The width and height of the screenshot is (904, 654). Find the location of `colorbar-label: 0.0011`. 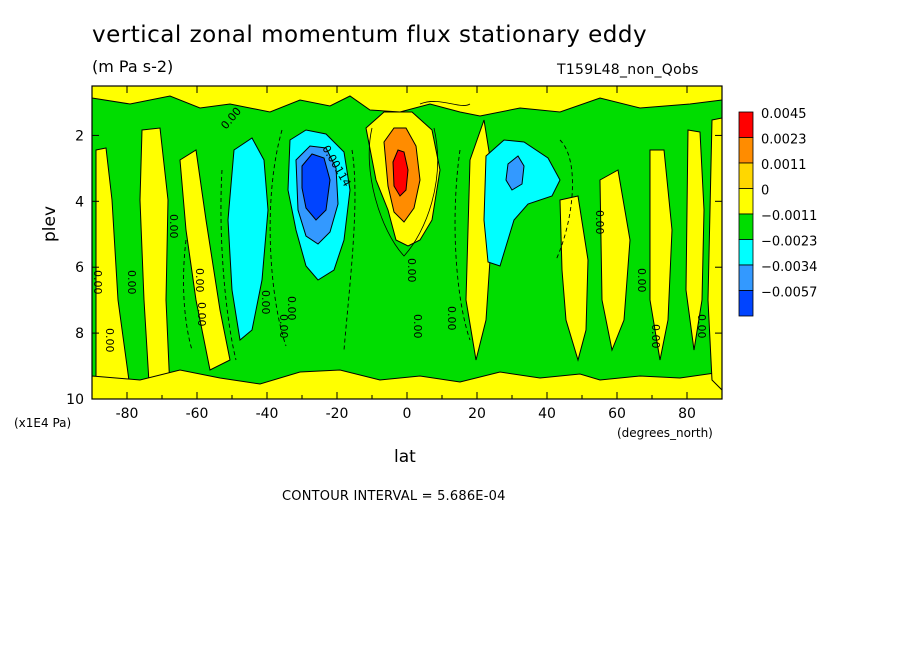

colorbar-label: 0.0011 is located at coordinates (784, 165).